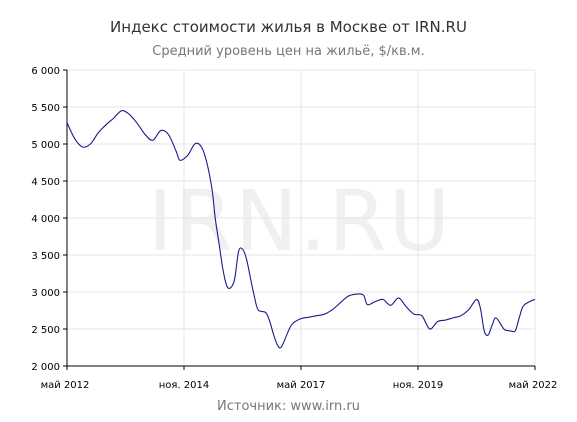  What do you see at coordinates (301, 385) in the screenshot?
I see `x-tick-label: май 2017` at bounding box center [301, 385].